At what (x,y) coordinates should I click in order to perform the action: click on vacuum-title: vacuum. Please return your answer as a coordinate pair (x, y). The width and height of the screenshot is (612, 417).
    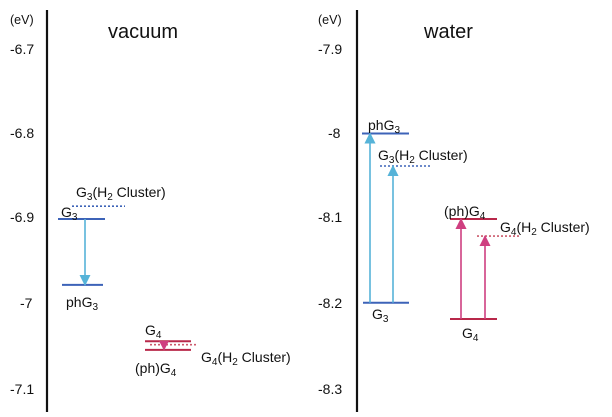
    Looking at the image, I should click on (143, 32).